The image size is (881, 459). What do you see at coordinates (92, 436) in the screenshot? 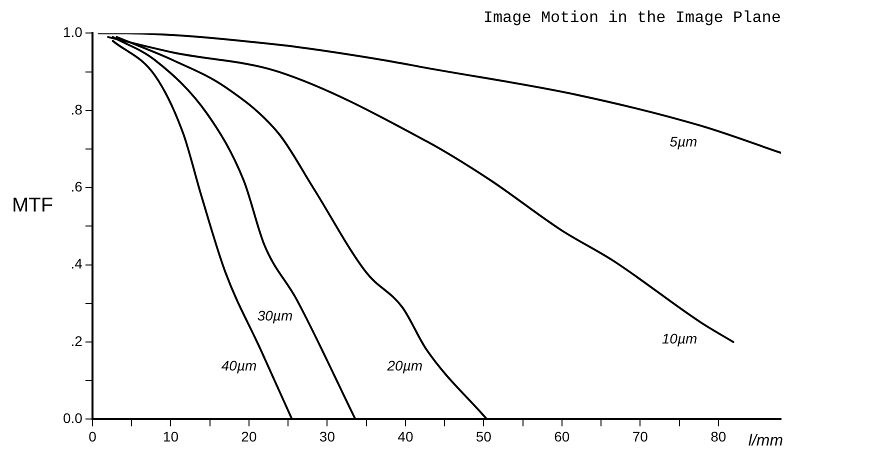
I see `x-tick-label: 0` at bounding box center [92, 436].